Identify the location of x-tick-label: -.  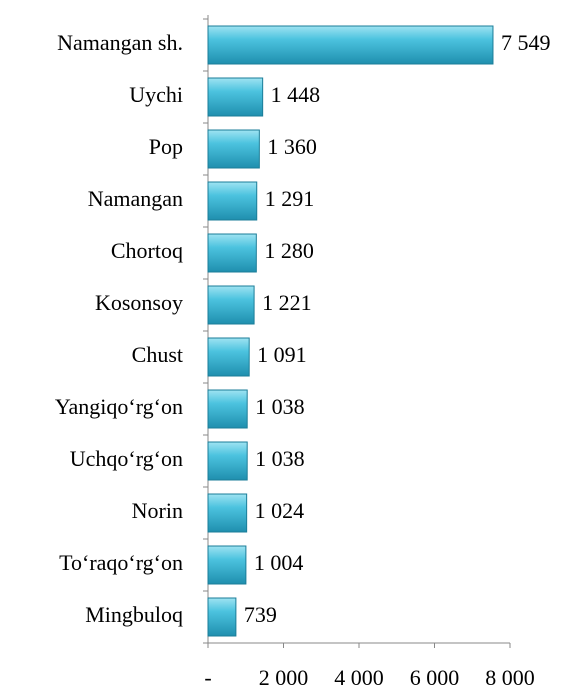
(207, 677).